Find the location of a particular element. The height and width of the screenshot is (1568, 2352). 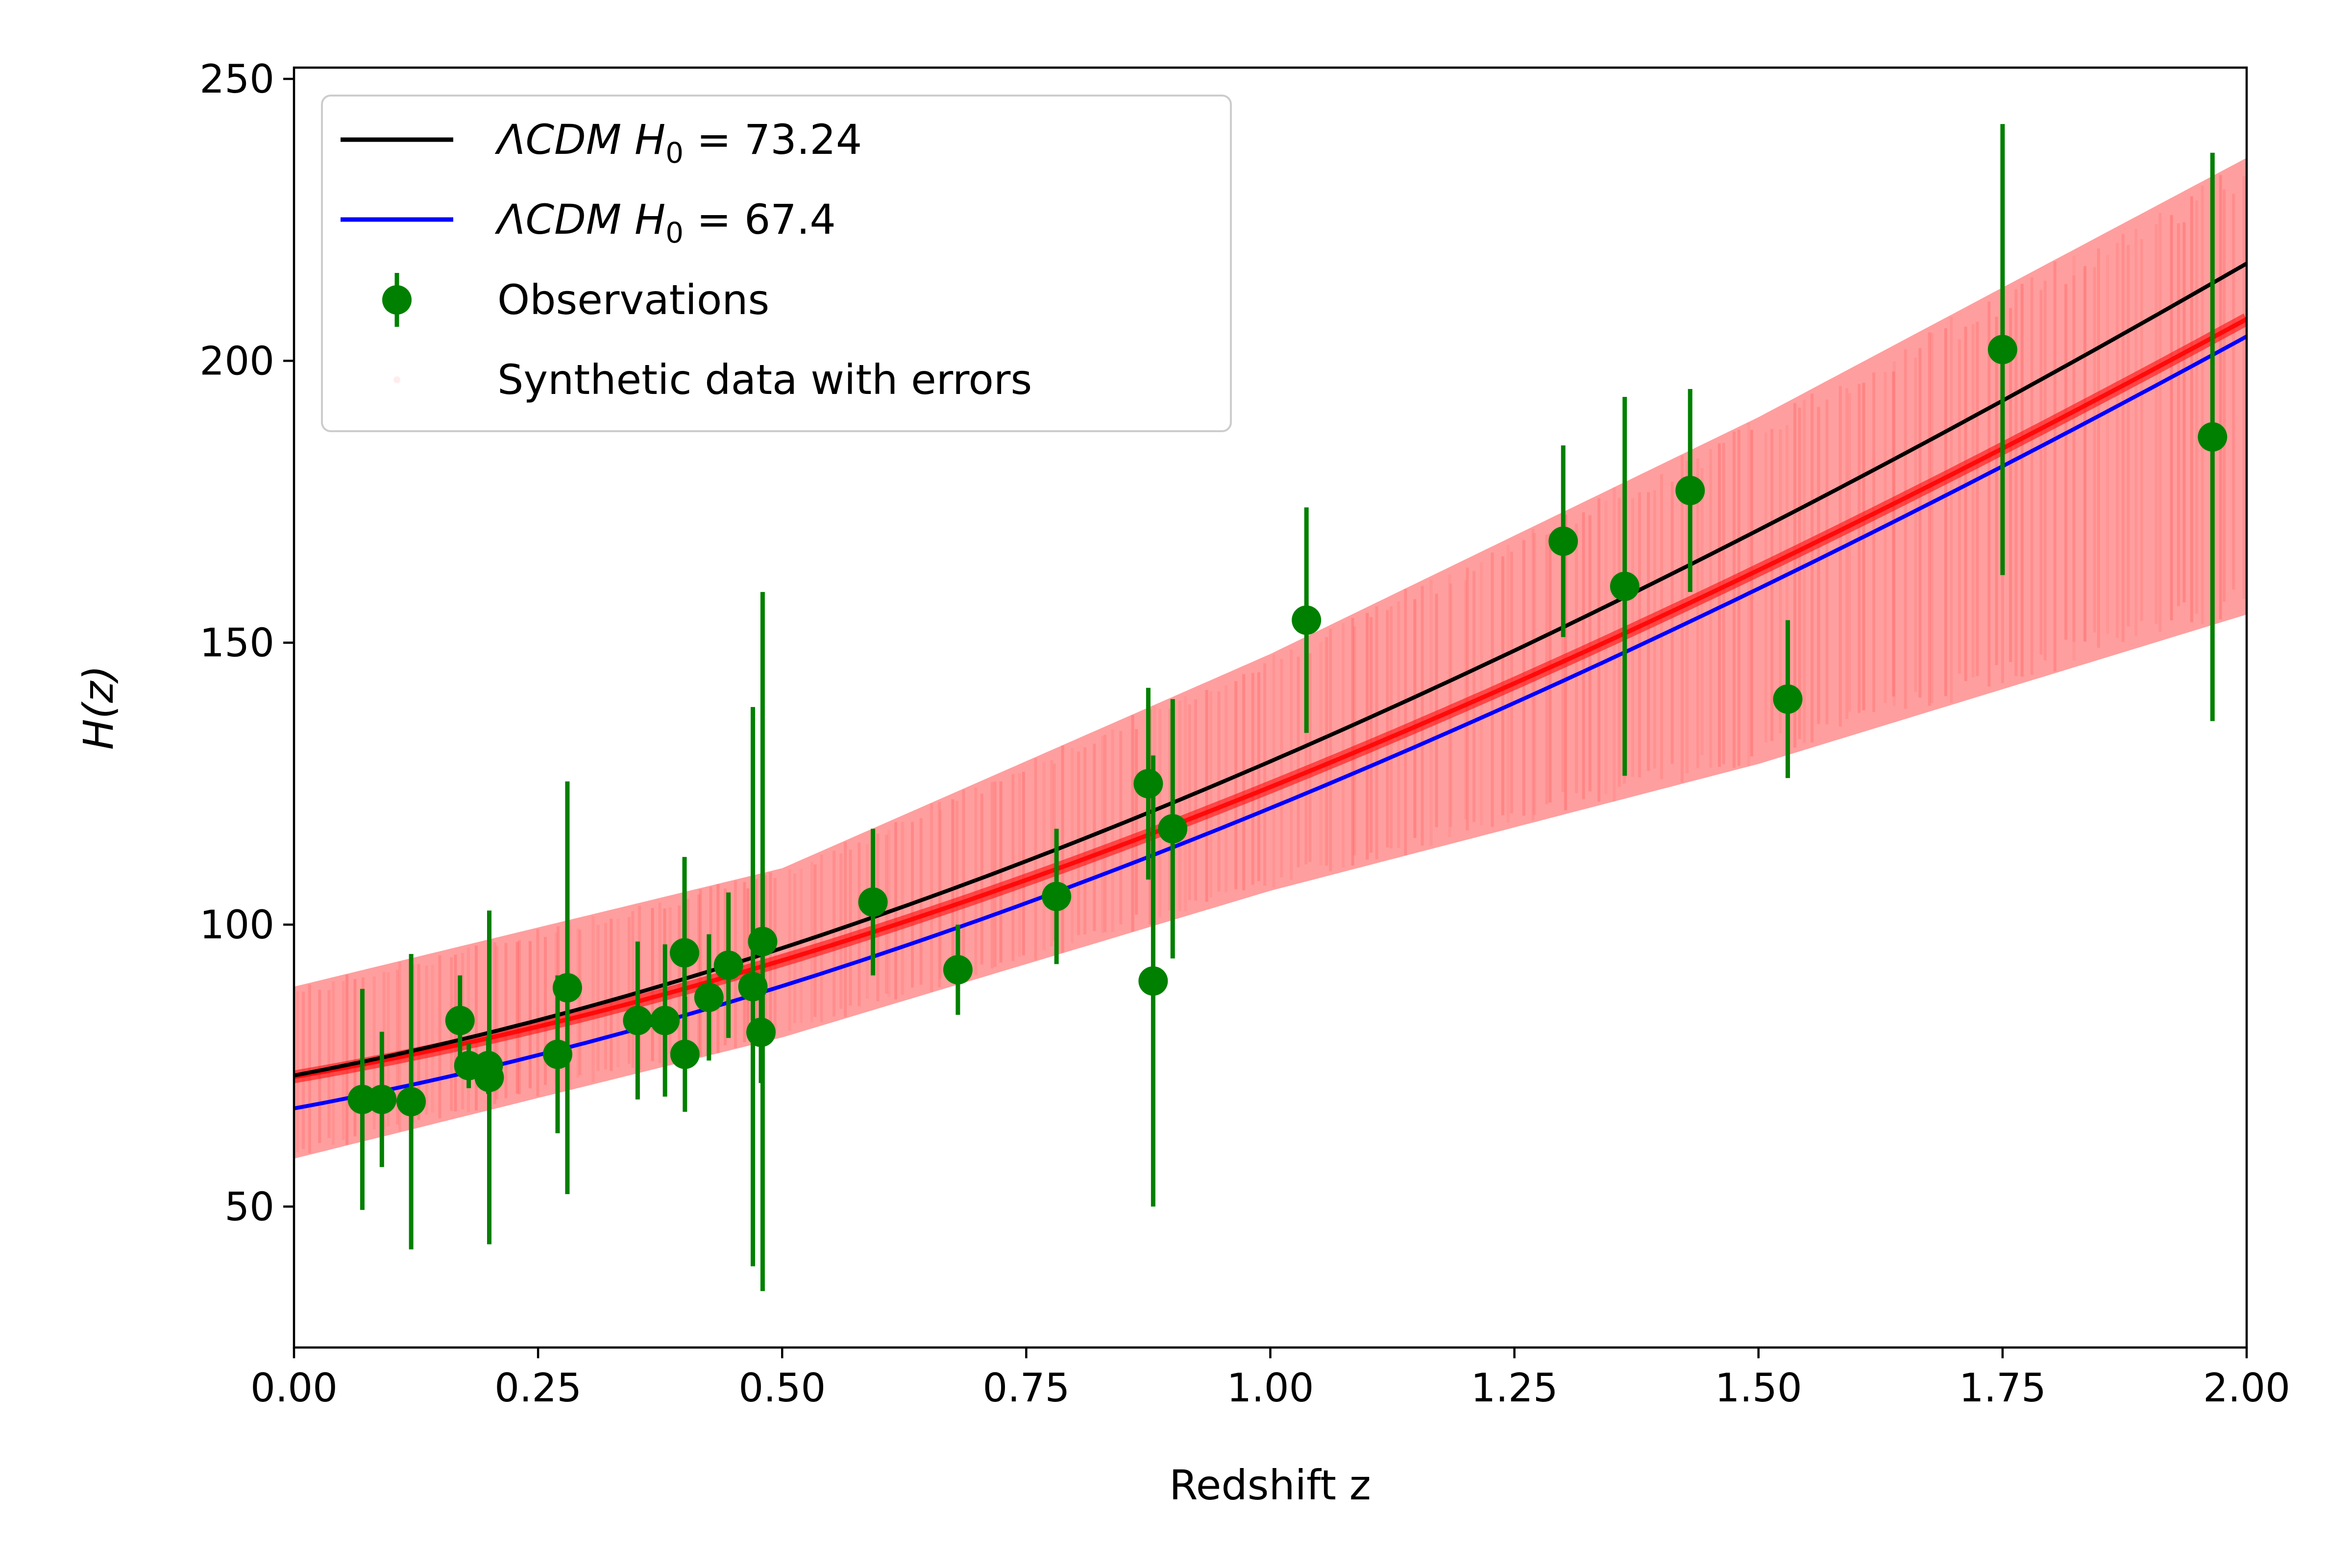

legend-label-observations: Observations is located at coordinates (633, 300).